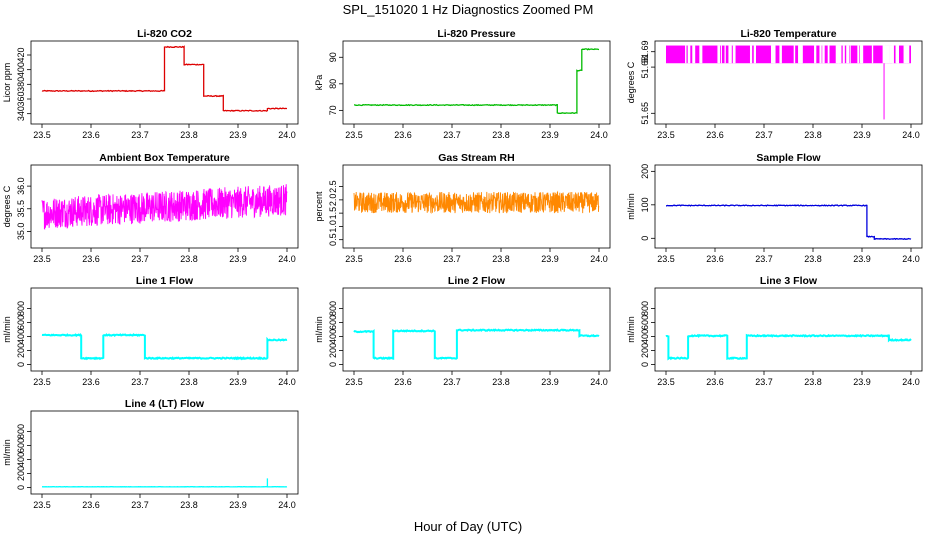 Image resolution: width=936 pixels, height=540 pixels. What do you see at coordinates (645, 364) in the screenshot?
I see `y-tick-label: 0` at bounding box center [645, 364].